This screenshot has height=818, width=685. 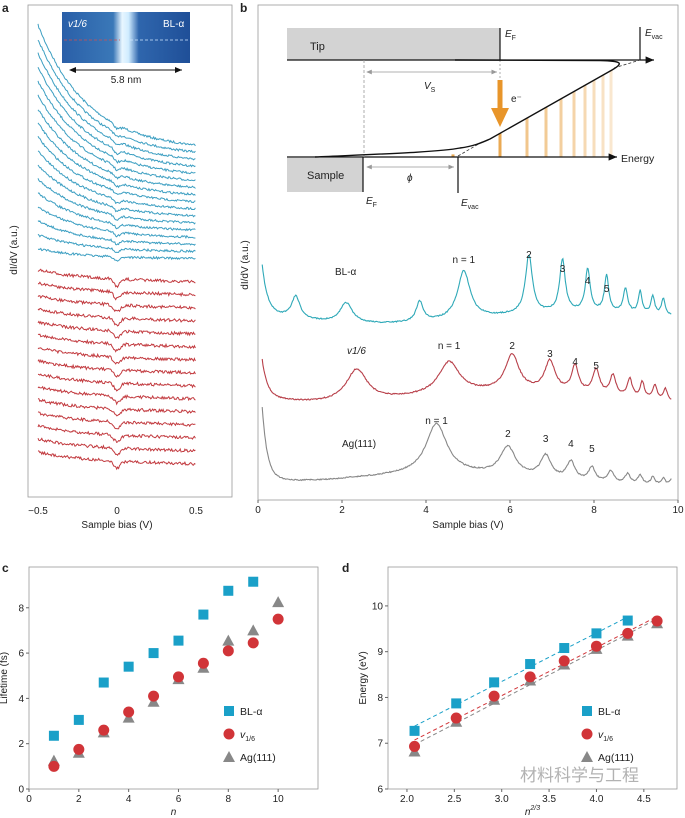 What do you see at coordinates (410, 178) in the screenshot?
I see `phi-label: ϕ` at bounding box center [410, 178].